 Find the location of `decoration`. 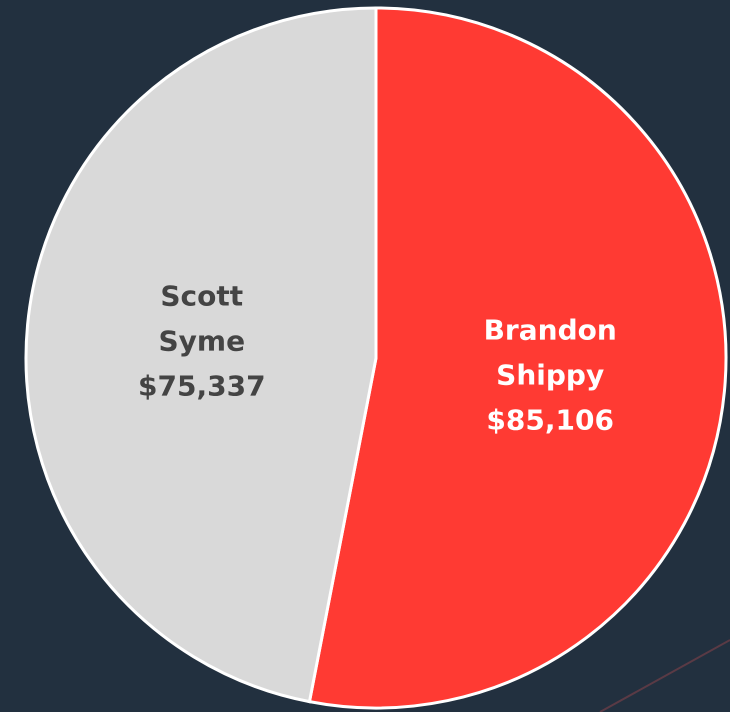

decoration is located at coordinates (664, 675).